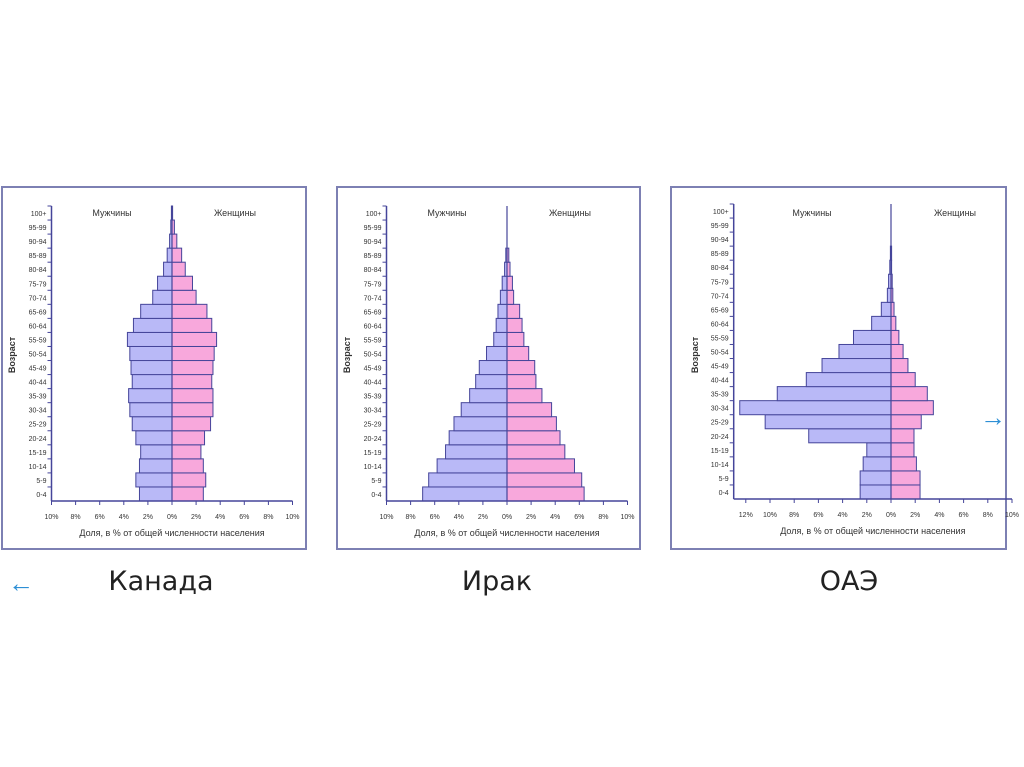  I want to click on arrow-left-icon: ←, so click(21, 583).